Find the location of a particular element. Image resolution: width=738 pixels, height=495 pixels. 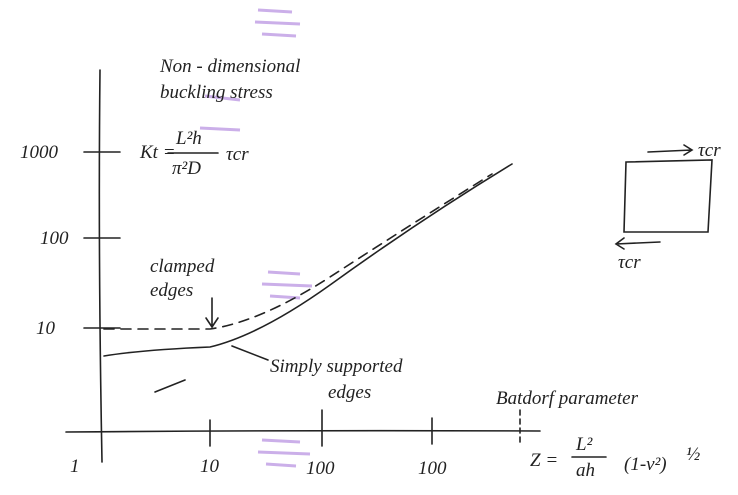

x-formula: ah is located at coordinates (585, 470).